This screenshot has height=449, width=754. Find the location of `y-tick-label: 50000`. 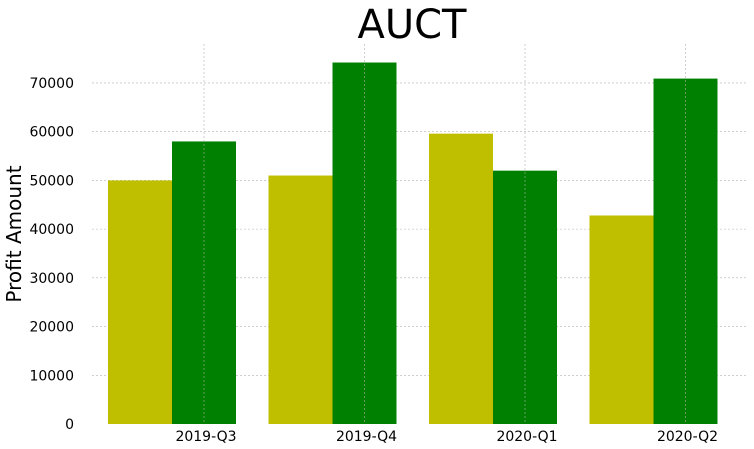

y-tick-label: 50000 is located at coordinates (51, 181).